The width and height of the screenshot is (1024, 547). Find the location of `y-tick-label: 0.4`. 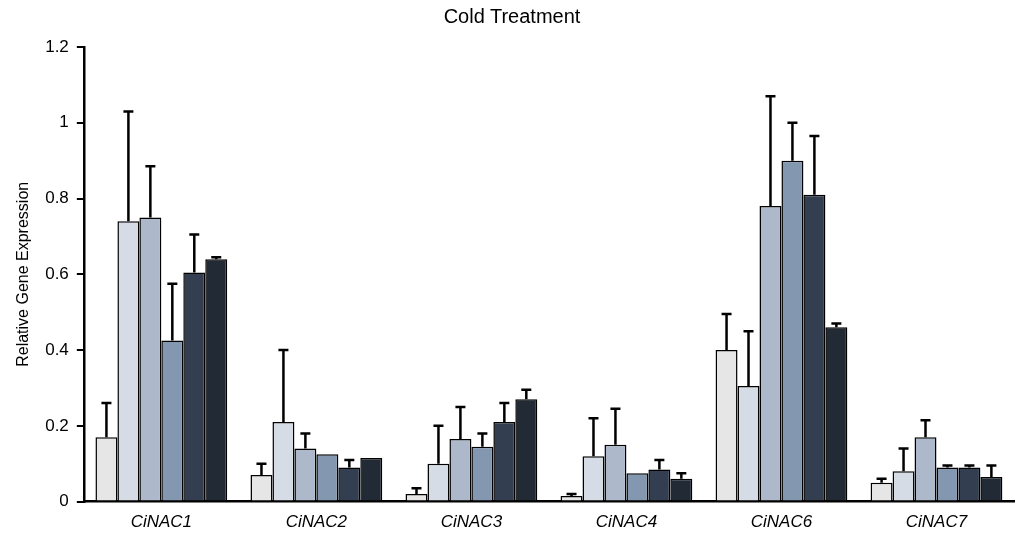

y-tick-label: 0.4 is located at coordinates (57, 349).